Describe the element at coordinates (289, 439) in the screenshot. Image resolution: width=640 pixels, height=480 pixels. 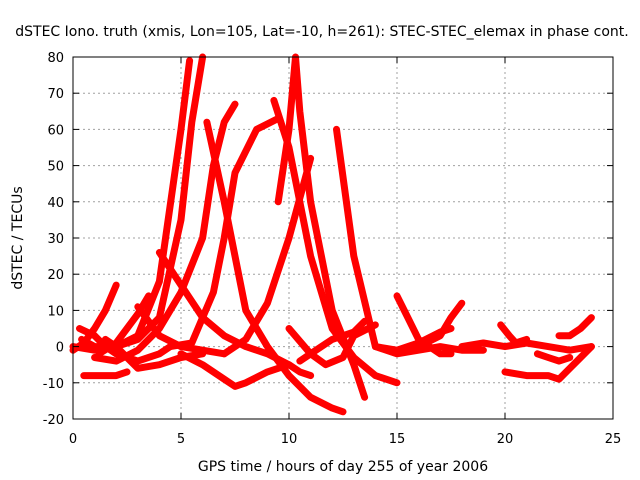
I see `x-tick-label: 10` at that location.